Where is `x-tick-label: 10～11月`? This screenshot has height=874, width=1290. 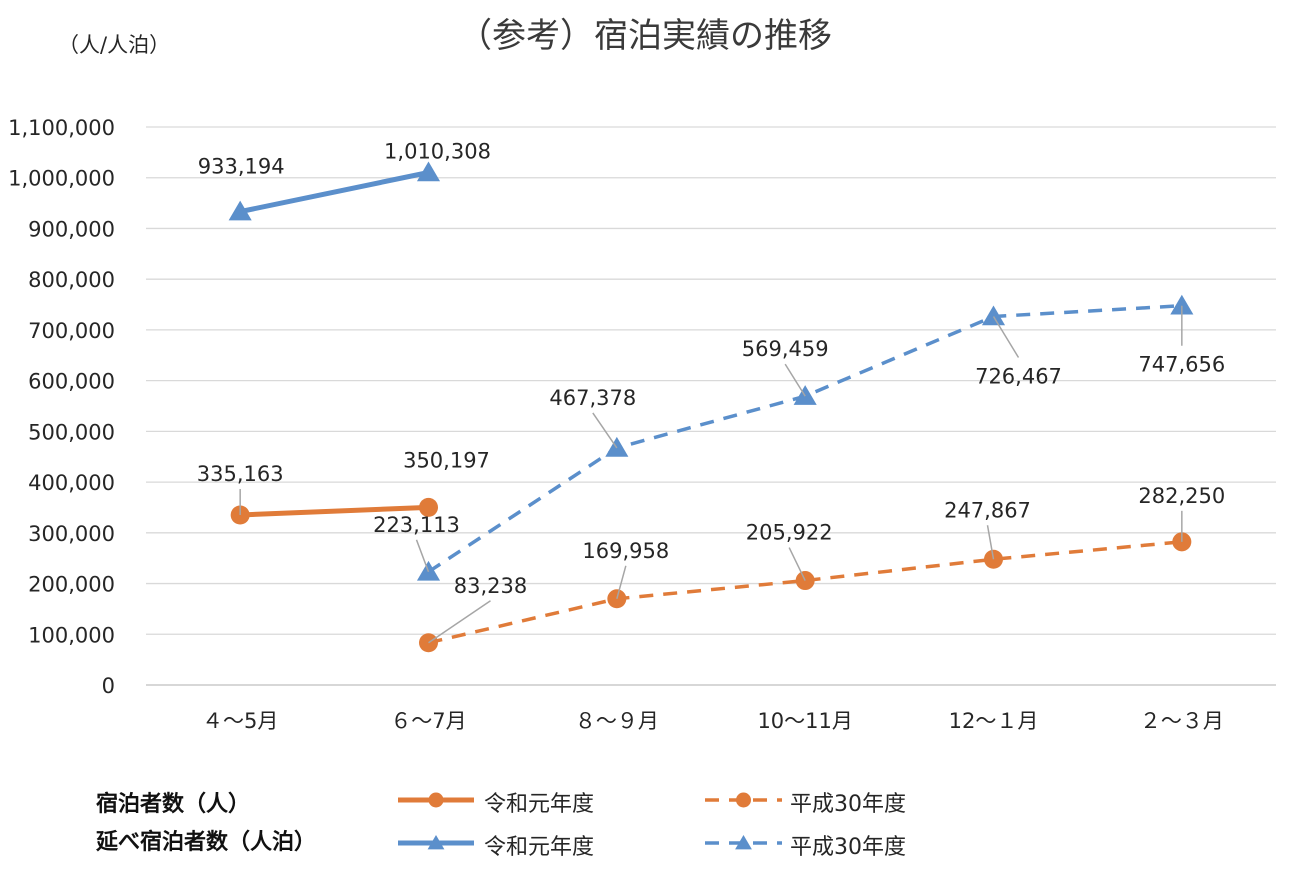
x-tick-label: 10～11月 is located at coordinates (804, 721).